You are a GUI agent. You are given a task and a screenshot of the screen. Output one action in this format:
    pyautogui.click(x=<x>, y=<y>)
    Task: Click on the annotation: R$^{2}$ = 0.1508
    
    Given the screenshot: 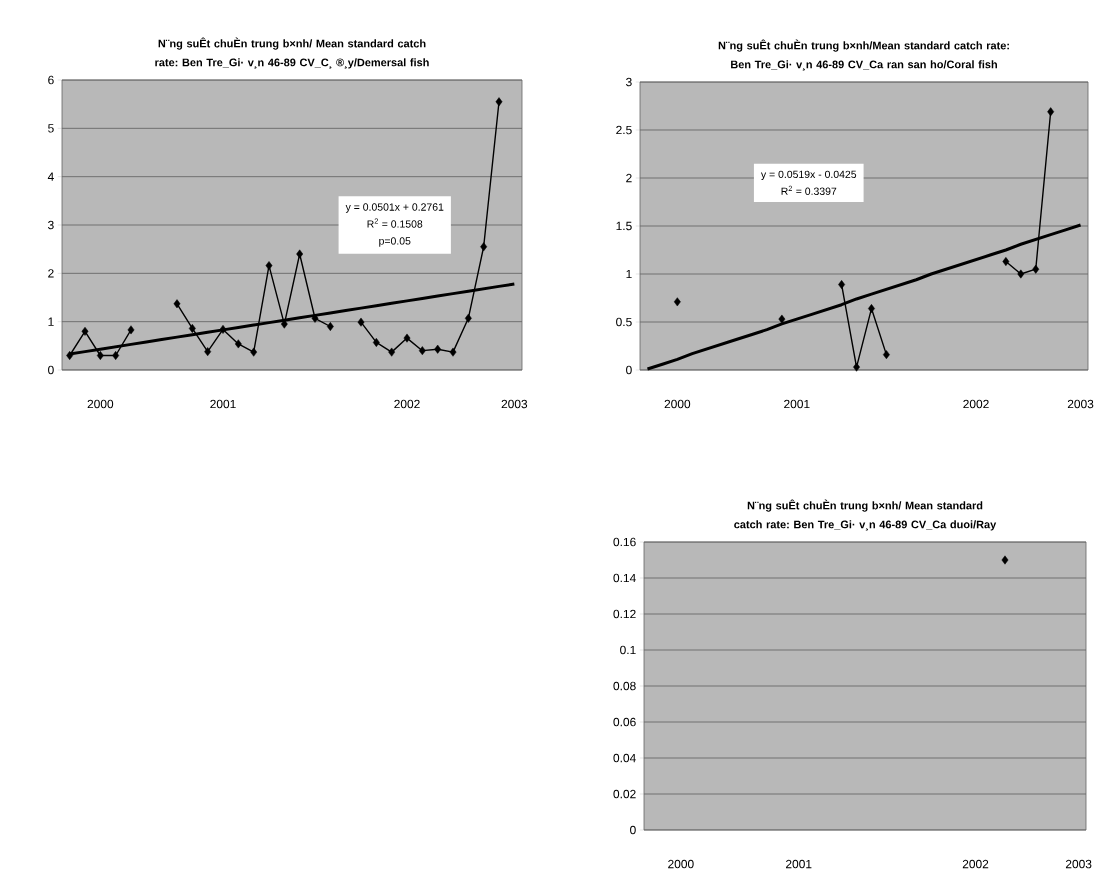 What is the action you would take?
    pyautogui.click(x=395, y=223)
    